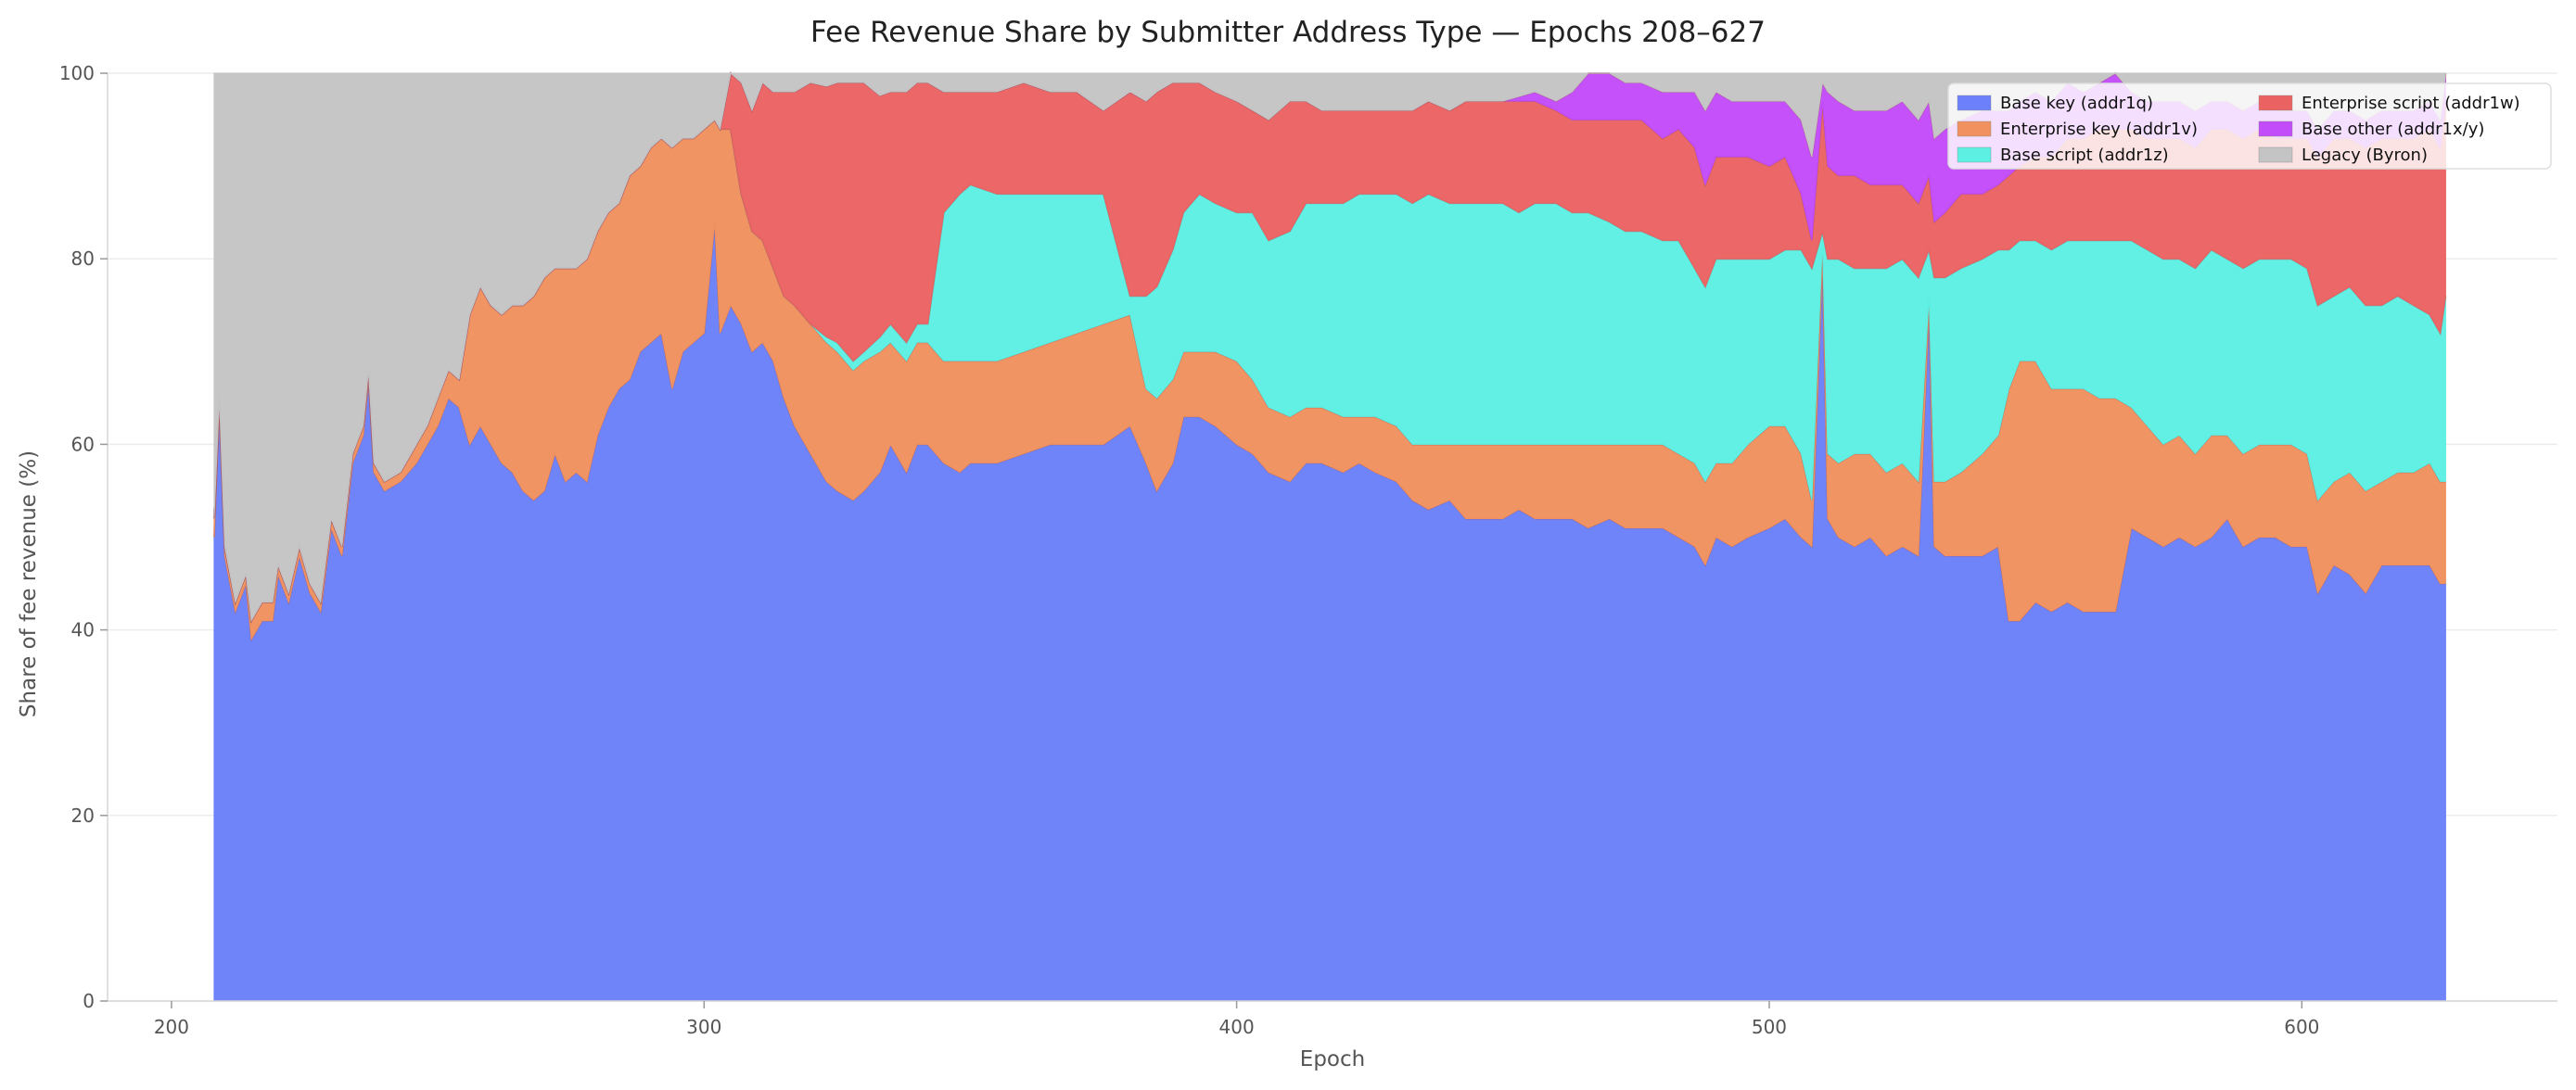 This screenshot has width=2576, height=1090. Describe the element at coordinates (2099, 129) in the screenshot. I see `legend-label-1: Enterprise key (addr1v)` at that location.